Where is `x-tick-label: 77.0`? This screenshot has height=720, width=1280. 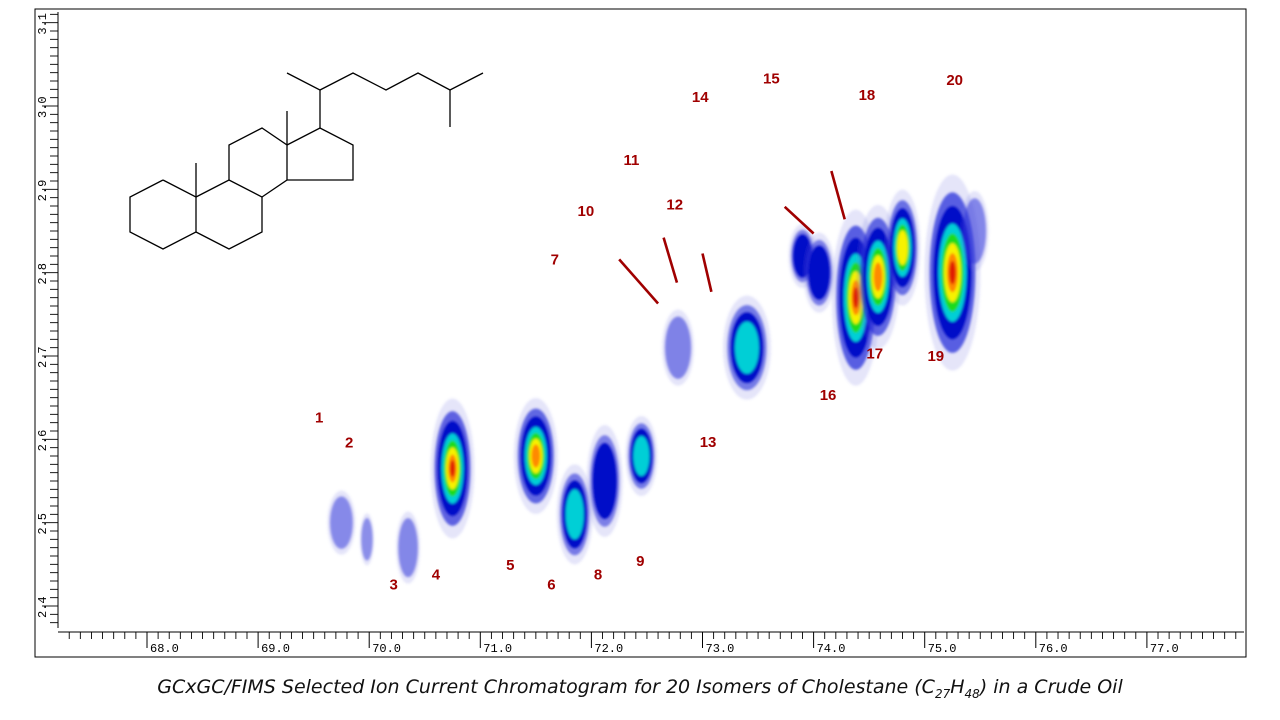 x-tick-label: 77.0 is located at coordinates (1164, 649).